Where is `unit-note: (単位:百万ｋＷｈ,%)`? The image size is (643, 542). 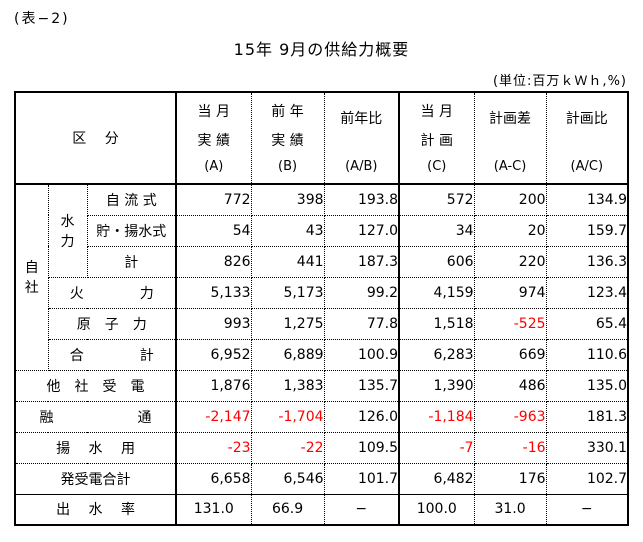
unit-note: (単位:百万ｋＷｈ,%) is located at coordinates (559, 81).